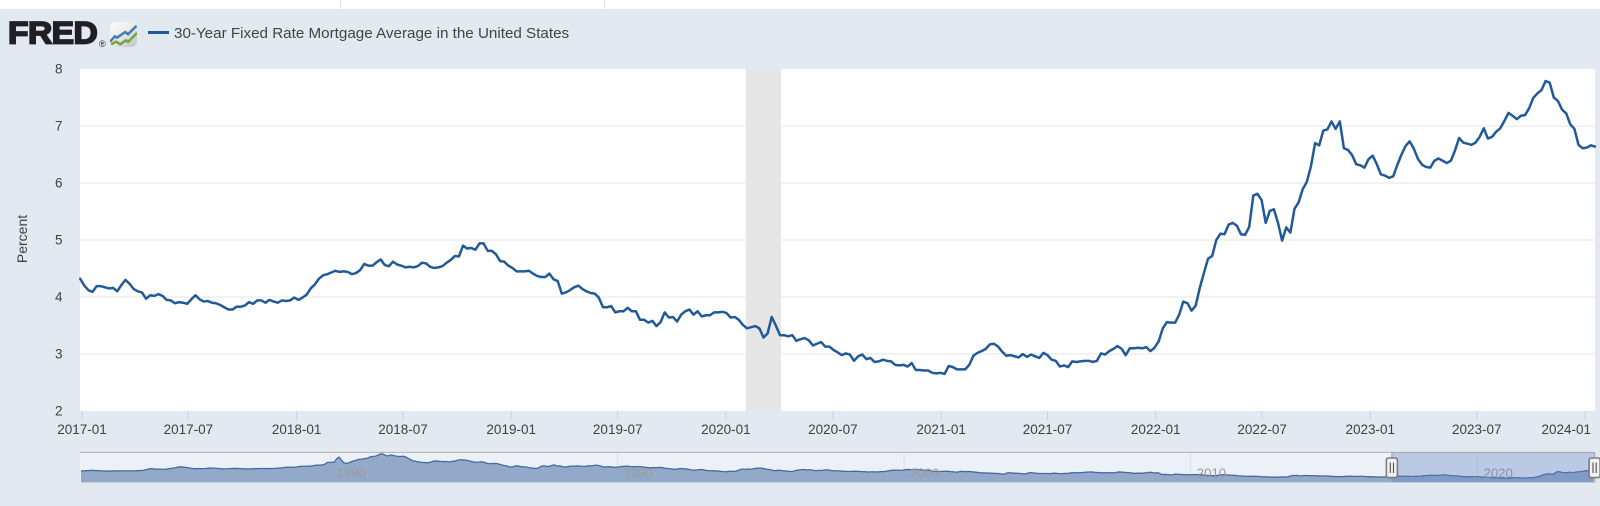 The height and width of the screenshot is (506, 1600). Describe the element at coordinates (833, 429) in the screenshot. I see `svg-text: 2020-07` at that location.